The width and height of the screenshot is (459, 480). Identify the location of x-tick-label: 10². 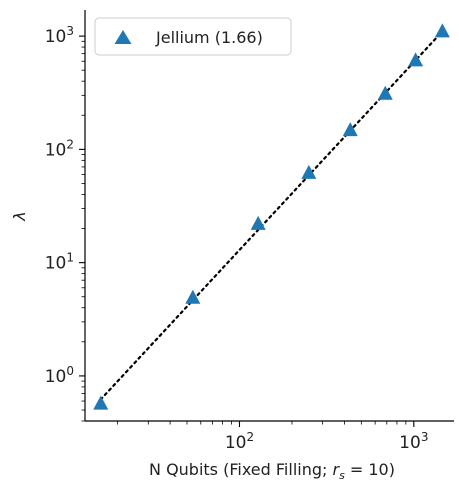
(239, 441).